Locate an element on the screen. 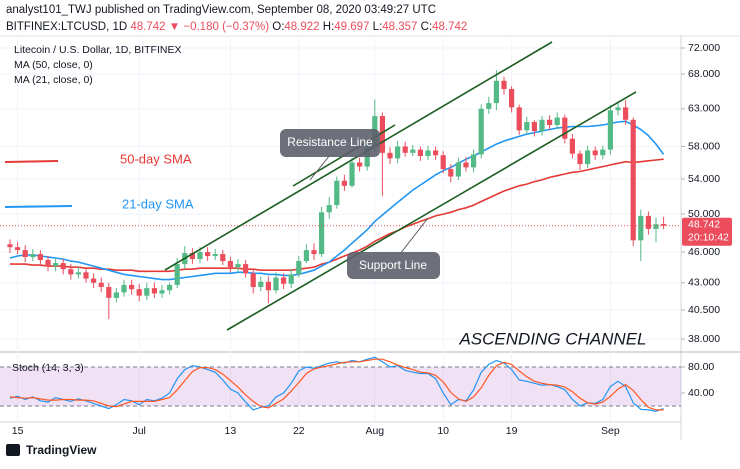  footer: TradingView is located at coordinates (51, 450).